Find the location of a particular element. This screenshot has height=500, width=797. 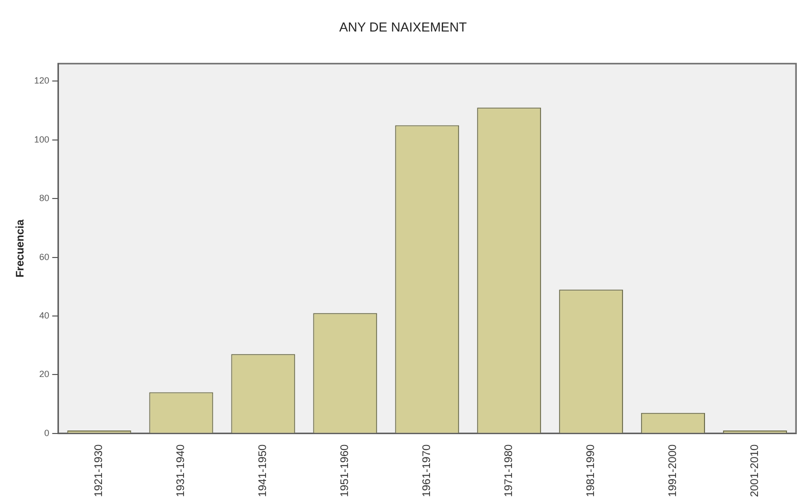

x-tick-label: 1941-1950 is located at coordinates (263, 471).